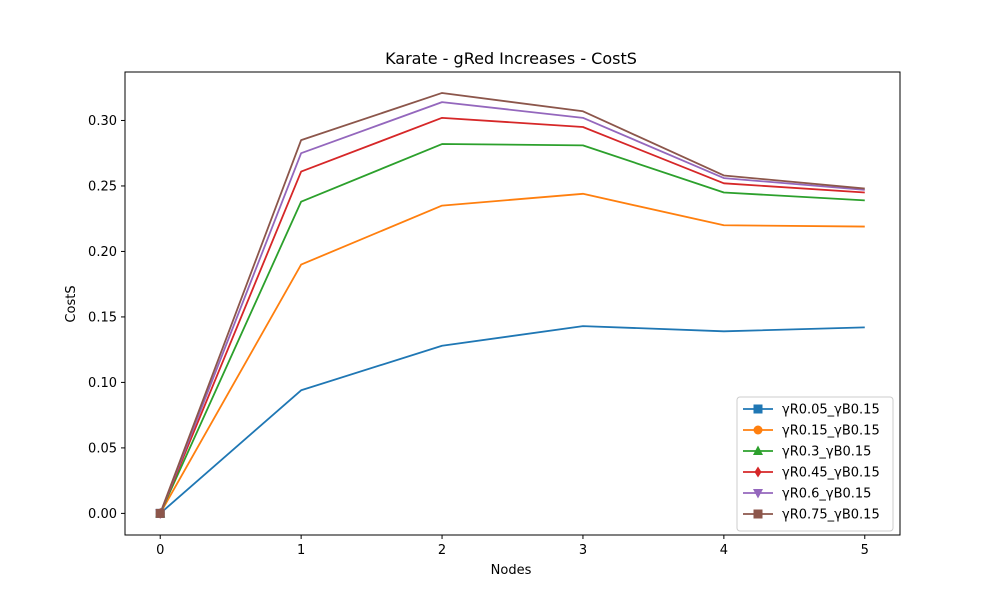  What do you see at coordinates (831, 473) in the screenshot?
I see `legend-entry-label: γR0.45_γB0.15` at bounding box center [831, 473].